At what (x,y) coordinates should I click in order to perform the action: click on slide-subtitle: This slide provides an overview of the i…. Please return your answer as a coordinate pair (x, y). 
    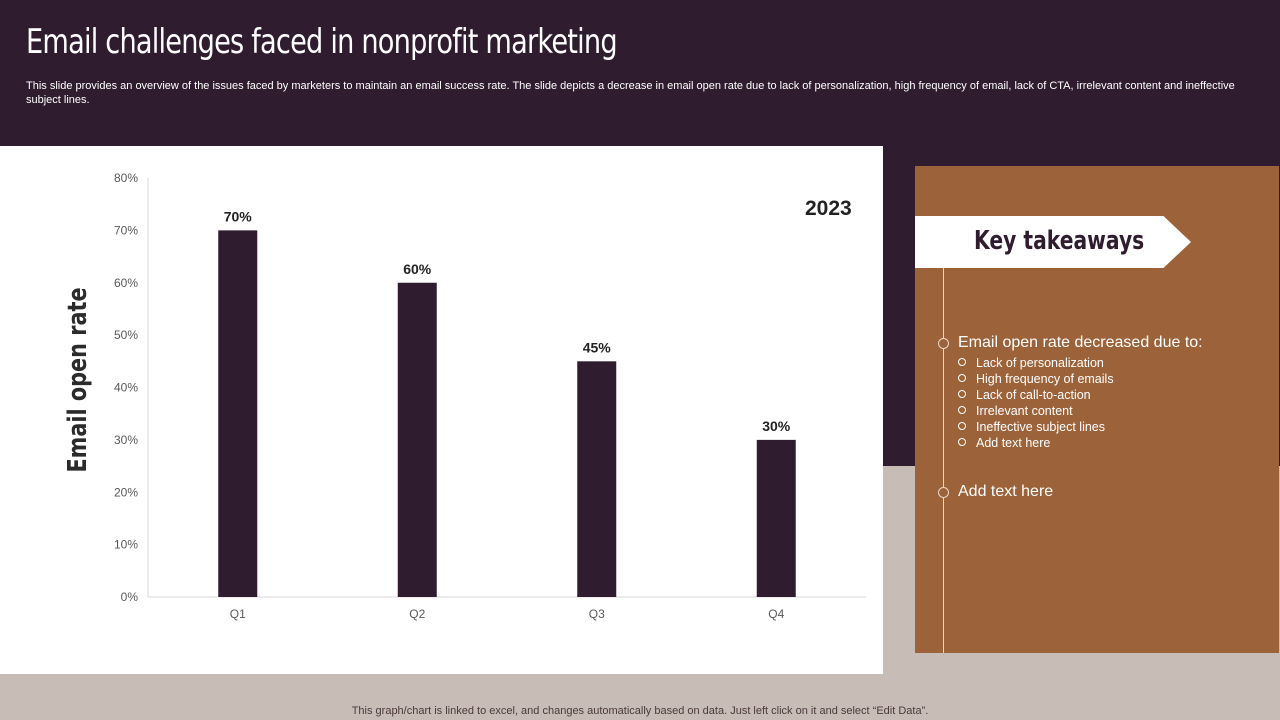
    Looking at the image, I should click on (630, 93).